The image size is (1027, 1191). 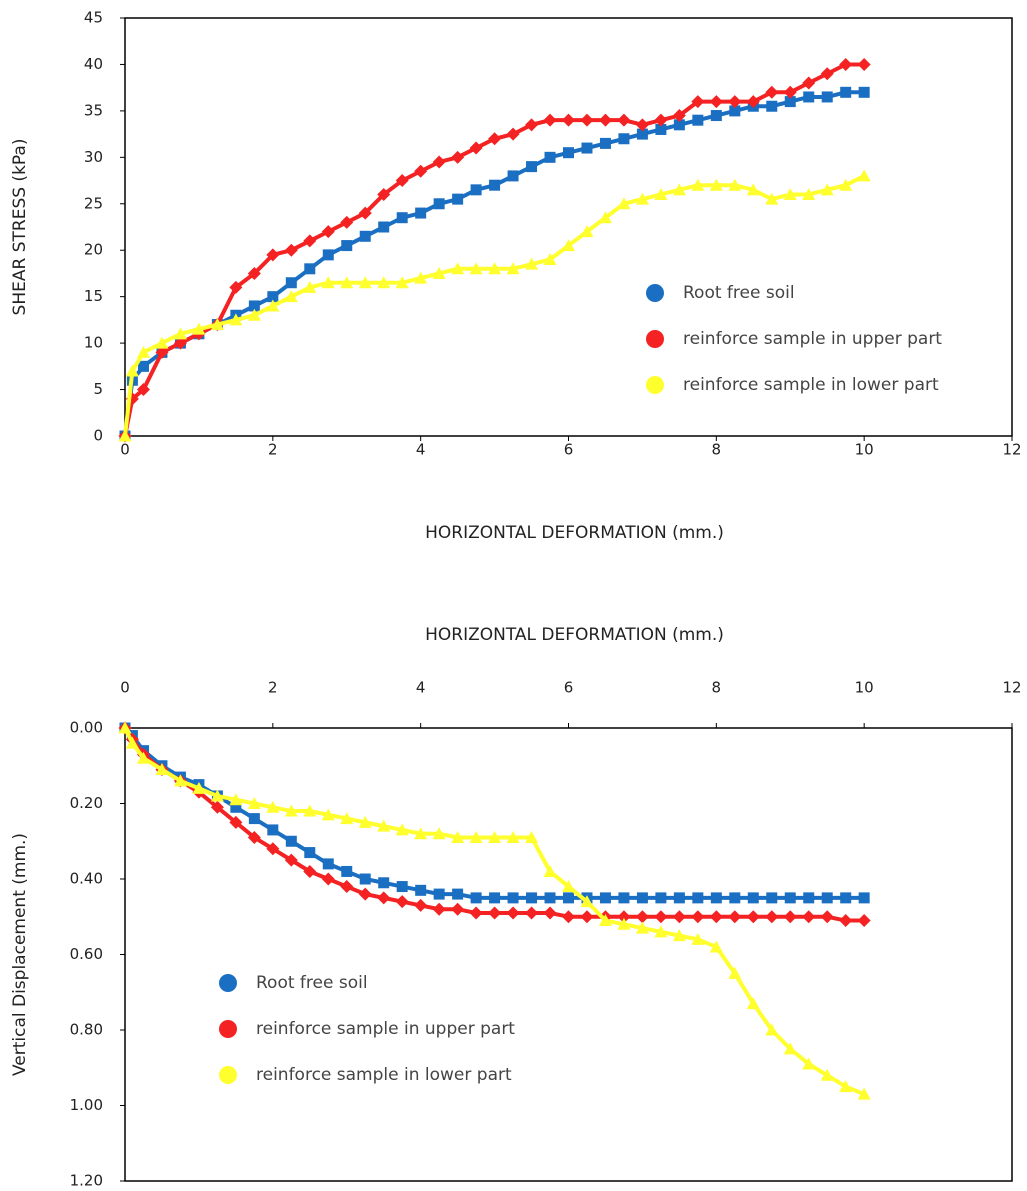 What do you see at coordinates (93, 296) in the screenshot?
I see `y-tick-label: 15` at bounding box center [93, 296].